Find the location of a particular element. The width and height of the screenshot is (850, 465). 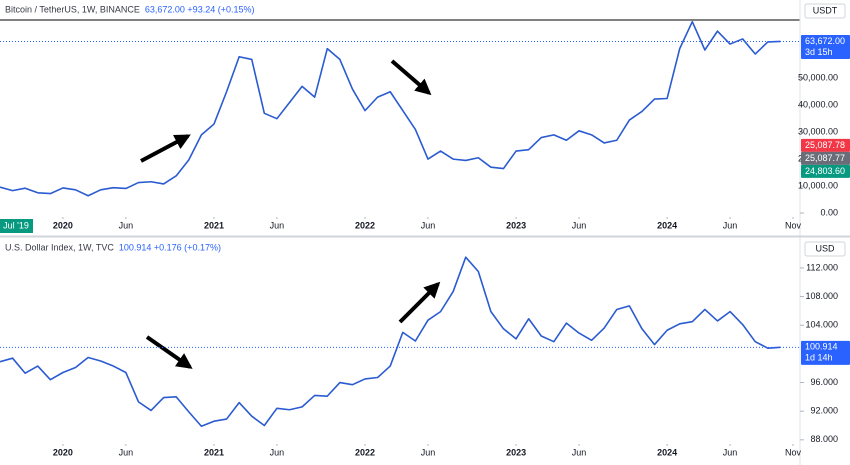

price-tag-countdown: 3d 15h is located at coordinates (819, 52).